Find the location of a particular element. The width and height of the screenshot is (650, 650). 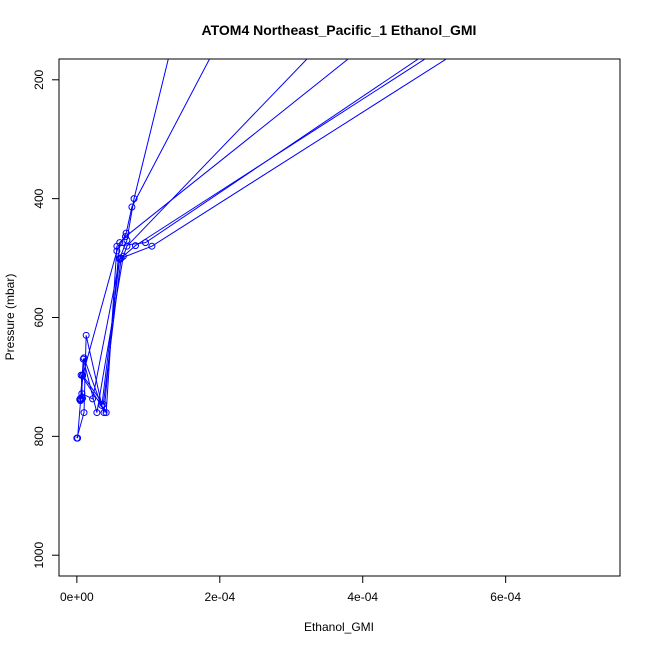

x-tick-label: 6e-04 is located at coordinates (505, 597).